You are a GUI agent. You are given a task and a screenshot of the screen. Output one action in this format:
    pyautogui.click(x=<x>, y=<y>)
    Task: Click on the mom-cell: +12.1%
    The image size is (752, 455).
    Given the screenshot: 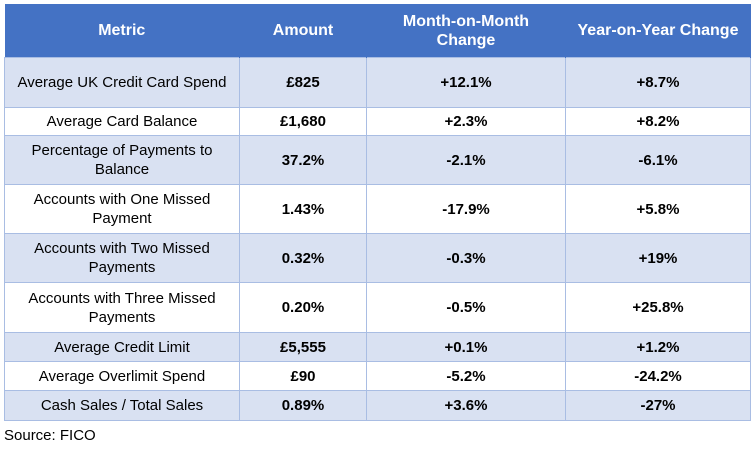 What is the action you would take?
    pyautogui.click(x=466, y=82)
    